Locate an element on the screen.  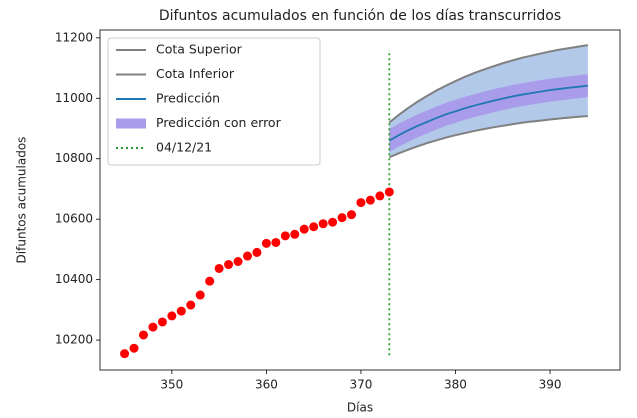
legend-label: Predicción con error is located at coordinates (219, 122).